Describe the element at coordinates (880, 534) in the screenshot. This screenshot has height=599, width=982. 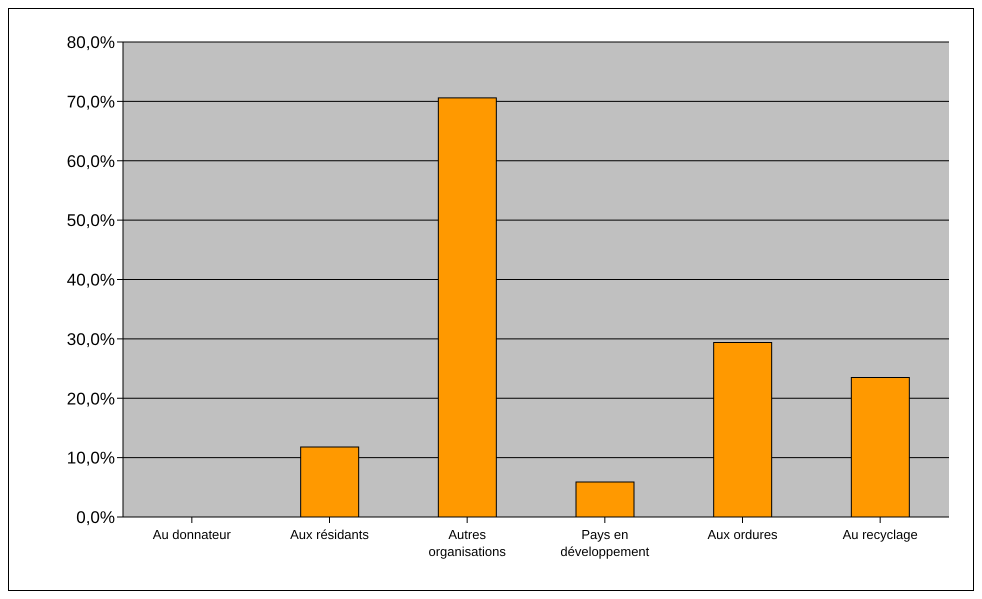
I see `x-tick-label: Au recyclage` at that location.